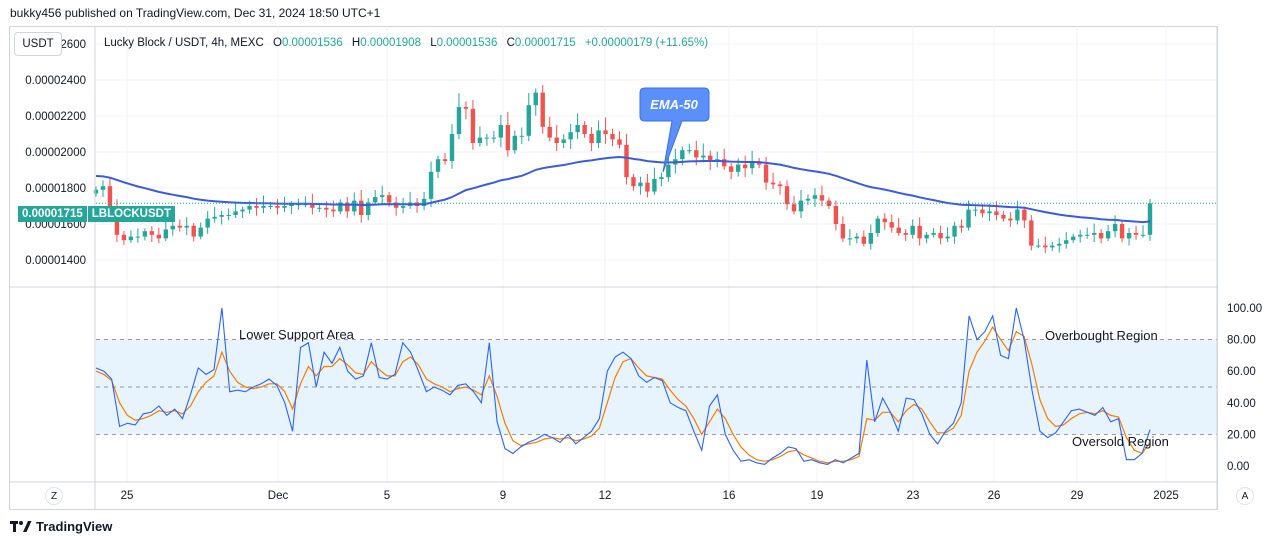 The height and width of the screenshot is (545, 1281). What do you see at coordinates (55, 189) in the screenshot?
I see `price-tick-label: 0.00001800` at bounding box center [55, 189].